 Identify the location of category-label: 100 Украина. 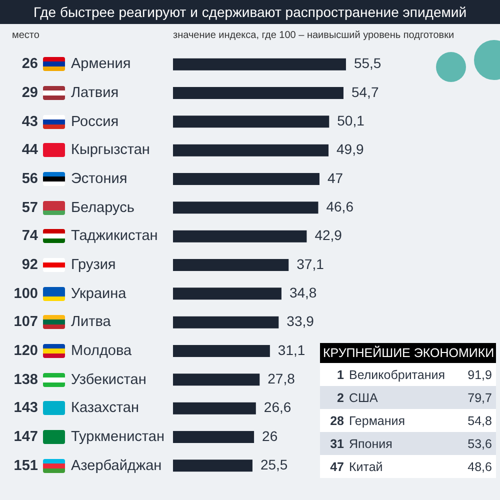
(70, 294).